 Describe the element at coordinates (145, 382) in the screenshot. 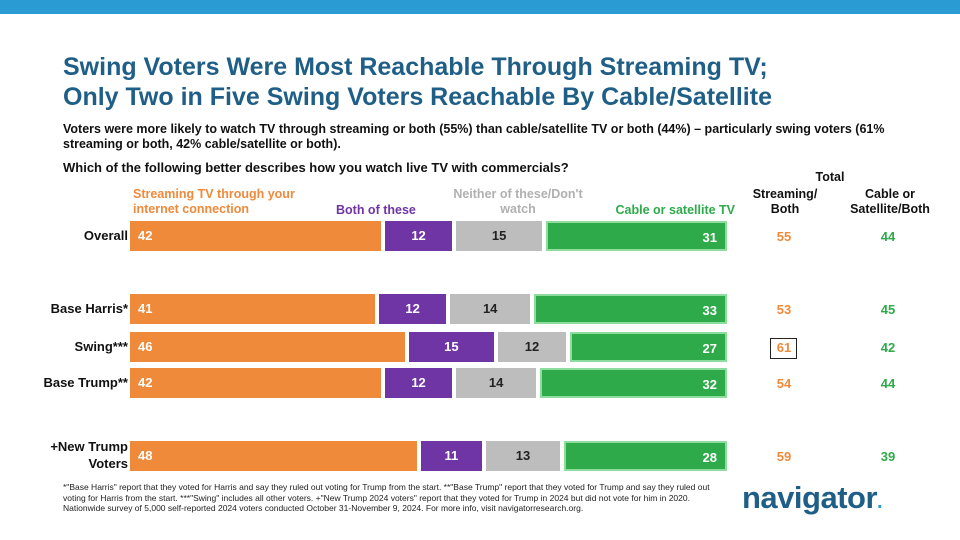

I see `bar-label-streaming-base-trump: 42` at that location.